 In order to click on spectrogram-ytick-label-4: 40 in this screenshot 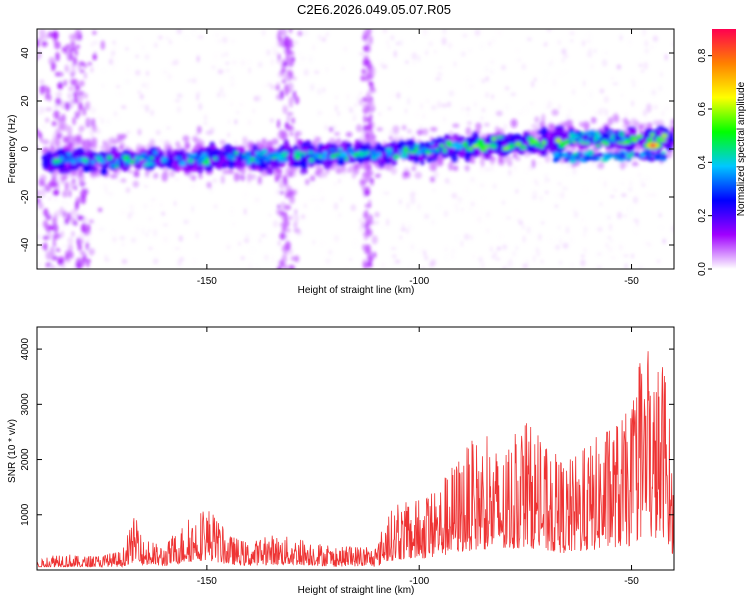, I will do `click(25, 53)`.